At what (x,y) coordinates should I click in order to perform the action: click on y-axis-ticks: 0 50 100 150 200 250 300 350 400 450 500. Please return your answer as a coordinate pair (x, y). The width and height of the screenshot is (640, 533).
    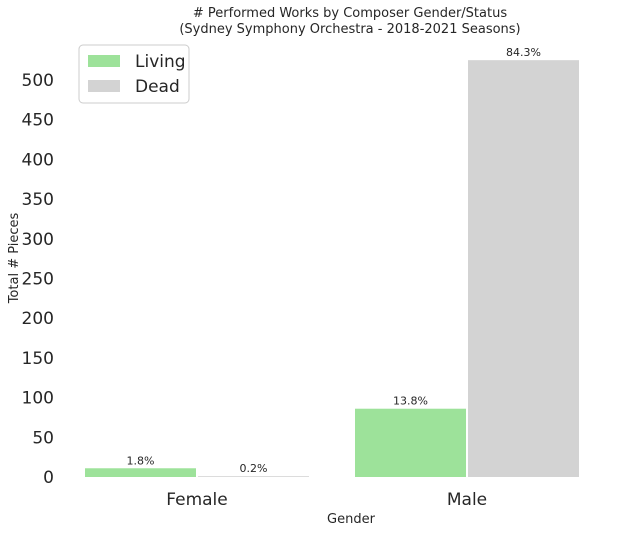
    Looking at the image, I should click on (38, 279).